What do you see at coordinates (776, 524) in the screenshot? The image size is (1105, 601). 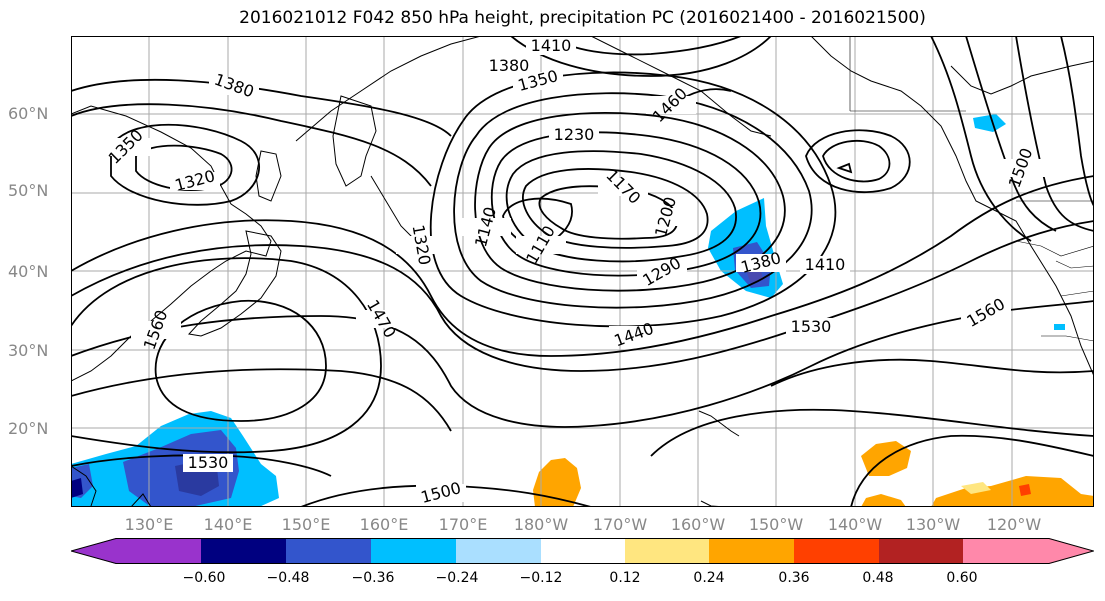 I see `lon-label-150w: 150°W` at bounding box center [776, 524].